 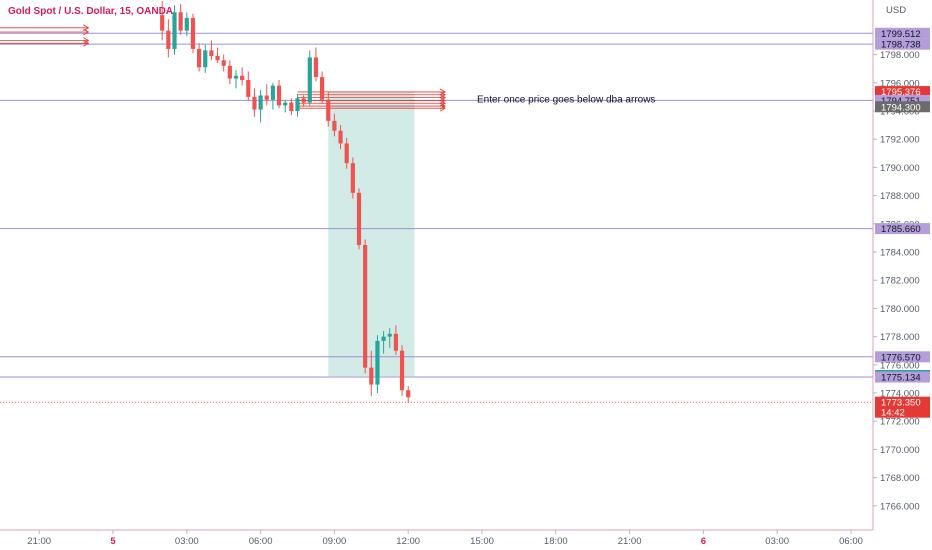 I want to click on price-axis-unit: USD, so click(x=896, y=10).